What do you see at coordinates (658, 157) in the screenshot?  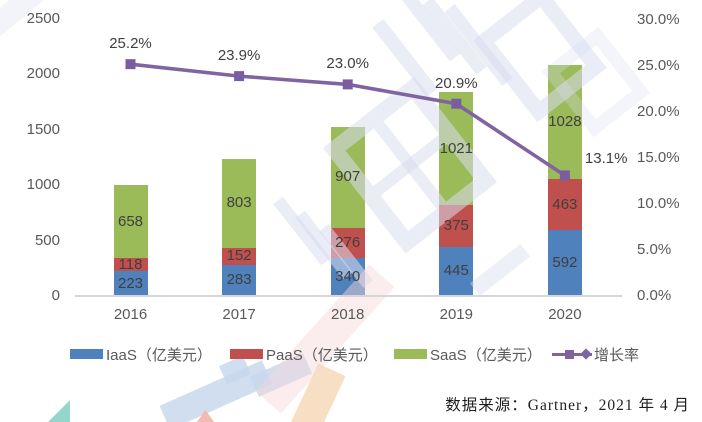 I see `right-axis-tick: 15.0%` at bounding box center [658, 157].